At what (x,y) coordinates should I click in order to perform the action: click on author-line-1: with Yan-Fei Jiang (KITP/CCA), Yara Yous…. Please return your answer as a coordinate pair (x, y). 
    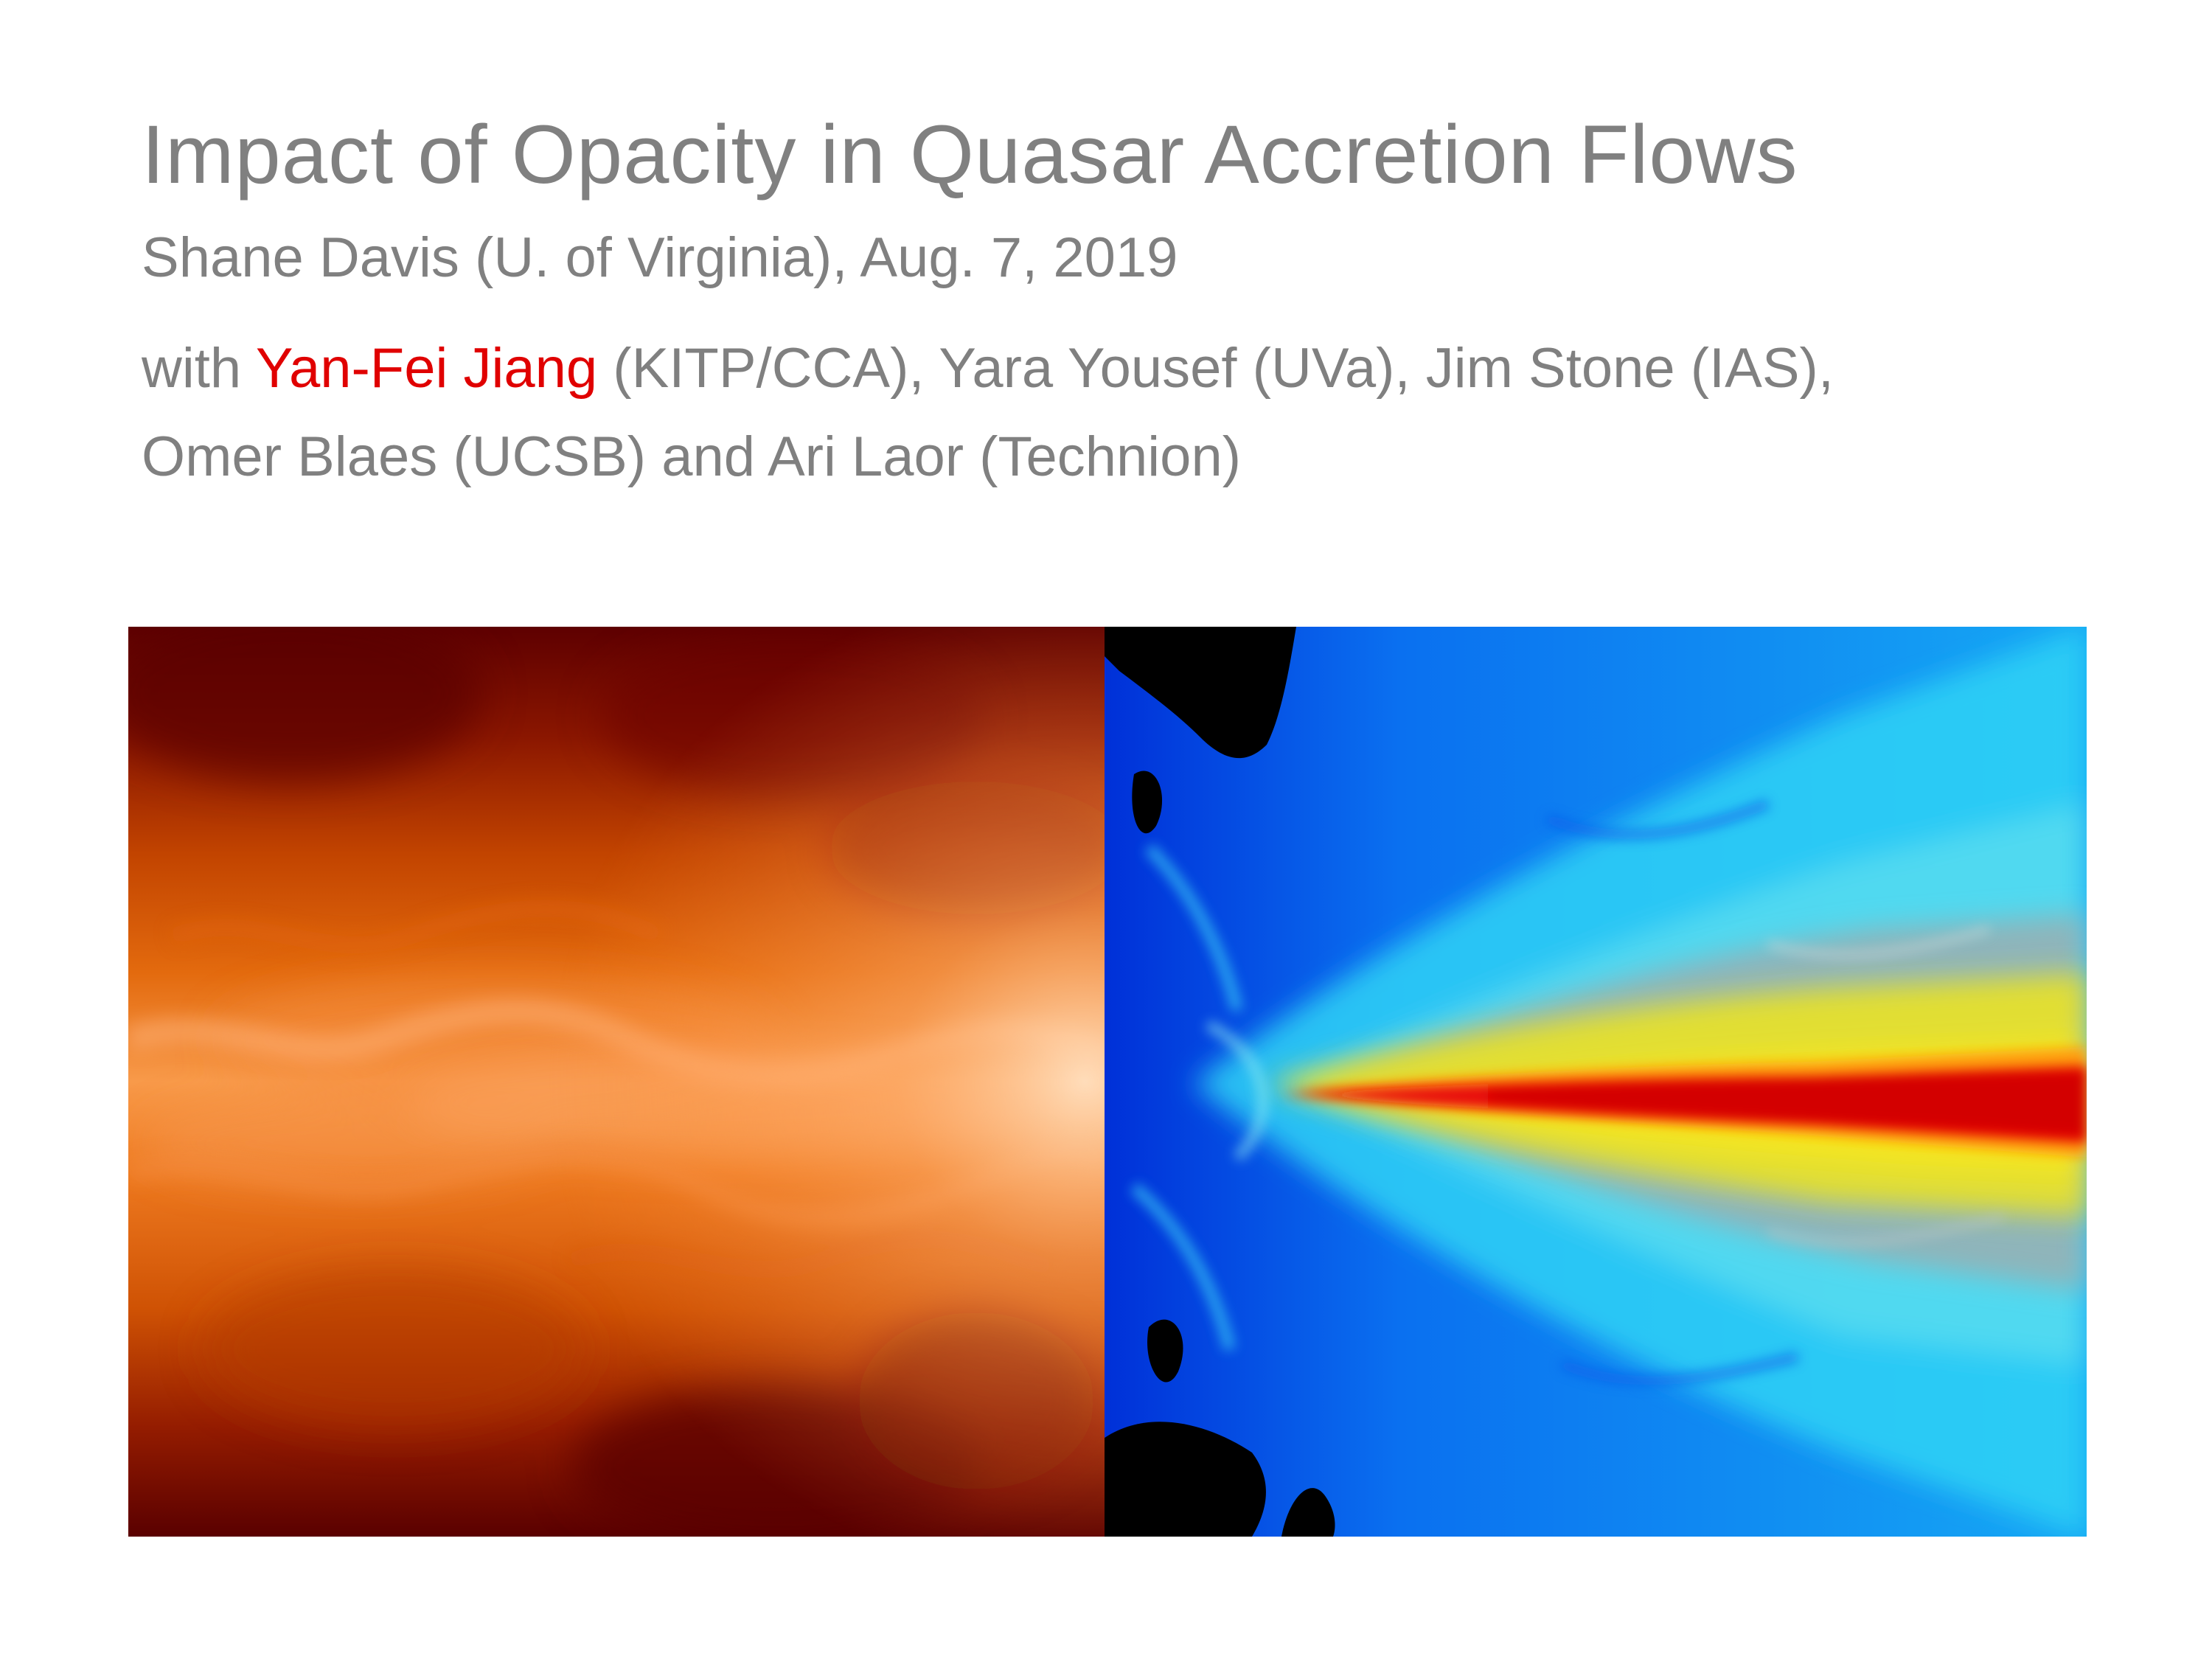
    Looking at the image, I should click on (1155, 368).